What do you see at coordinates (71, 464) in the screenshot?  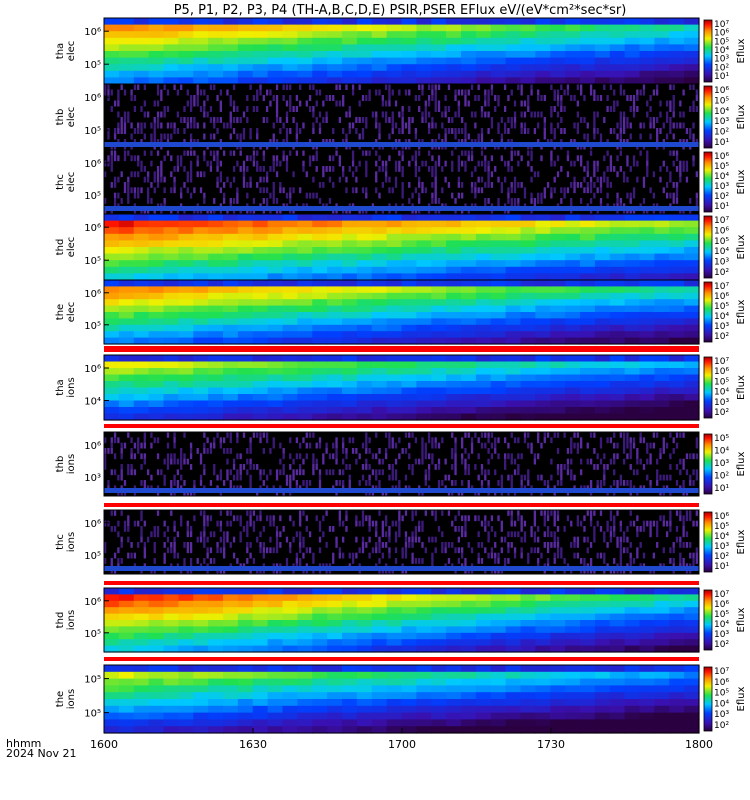 I see `y-axis-label-species: ions` at bounding box center [71, 464].